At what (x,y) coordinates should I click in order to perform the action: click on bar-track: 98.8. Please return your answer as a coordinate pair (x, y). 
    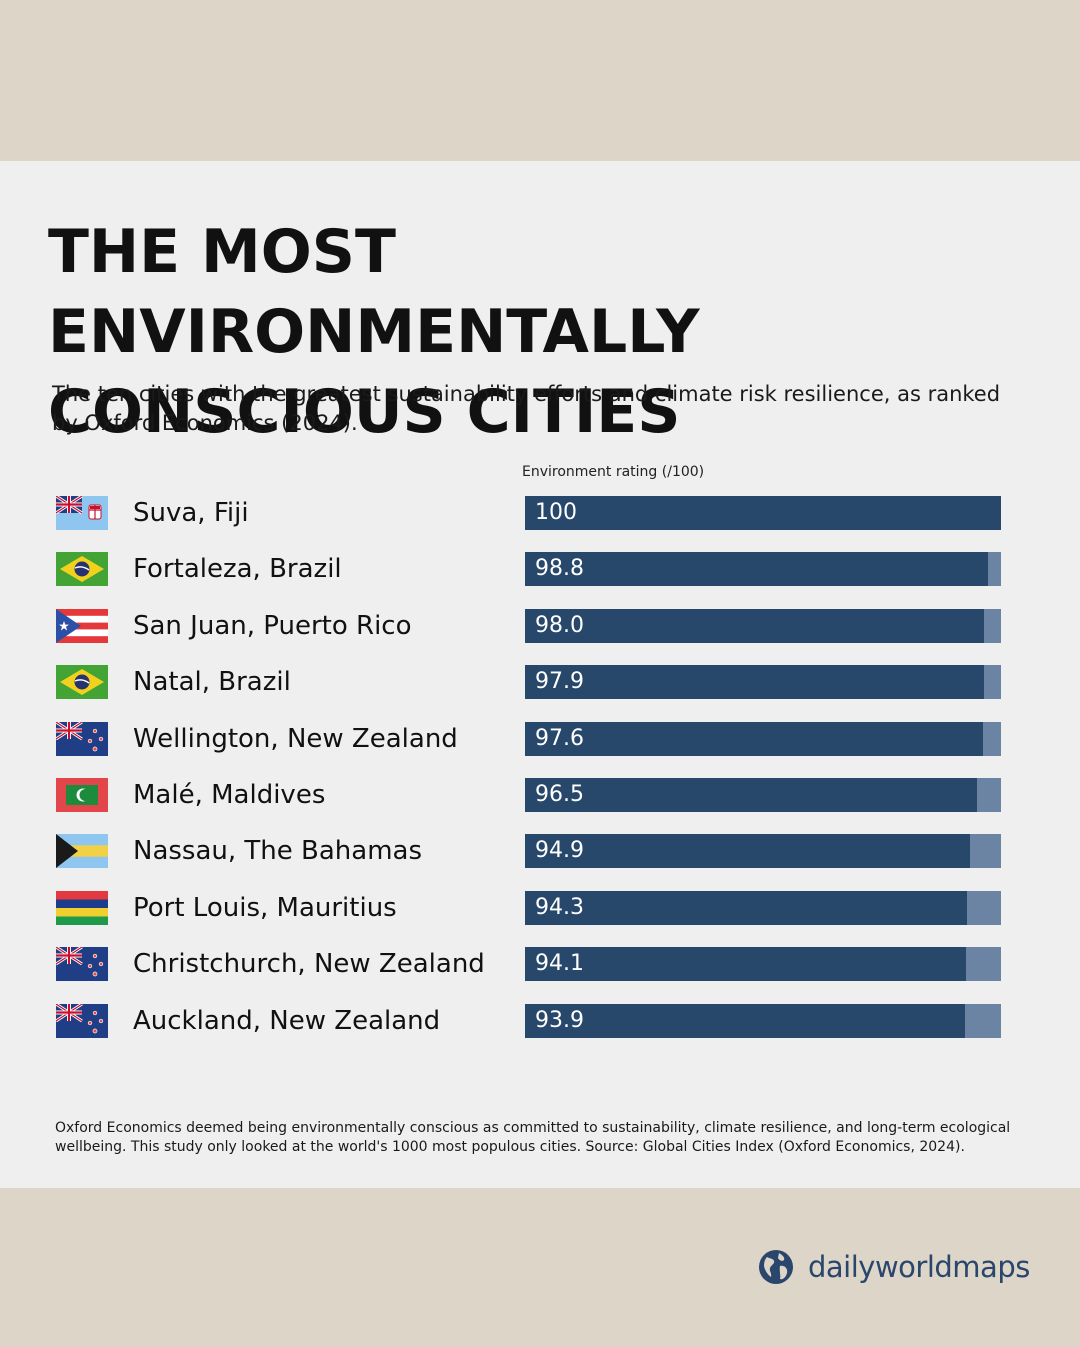
    Looking at the image, I should click on (763, 569).